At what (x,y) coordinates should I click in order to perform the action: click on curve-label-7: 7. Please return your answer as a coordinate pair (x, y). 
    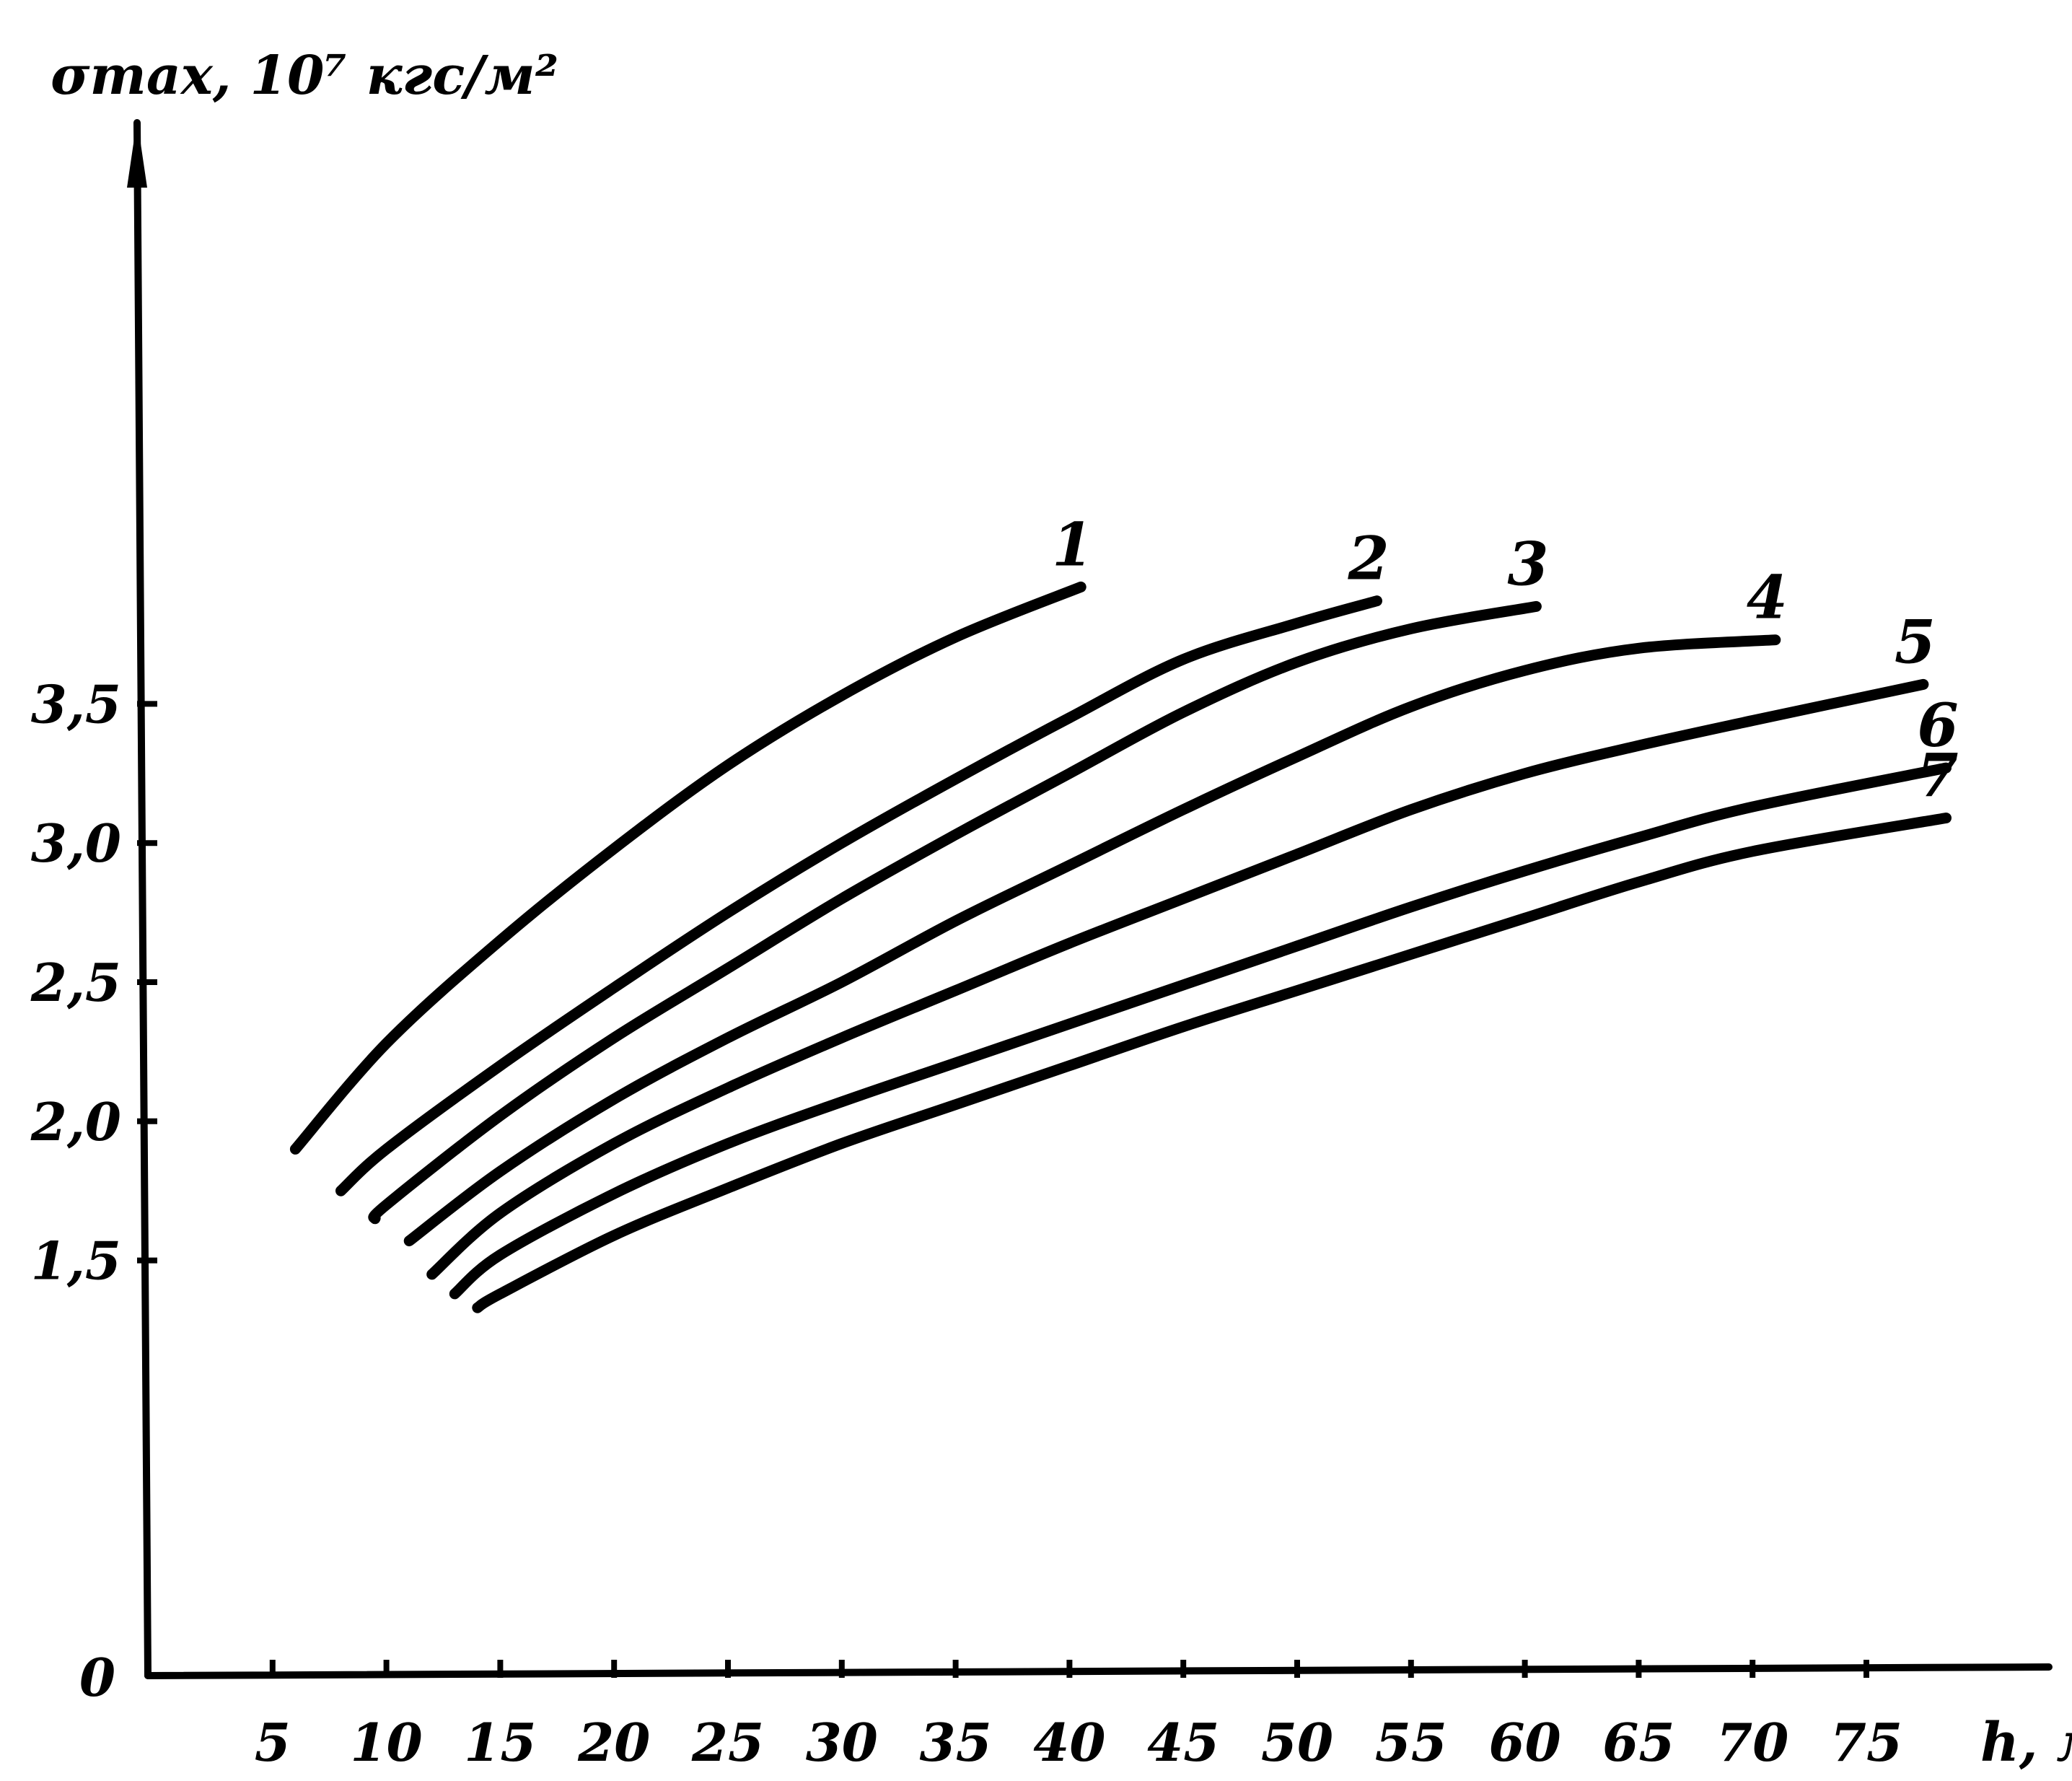
    Looking at the image, I should click on (1937, 775).